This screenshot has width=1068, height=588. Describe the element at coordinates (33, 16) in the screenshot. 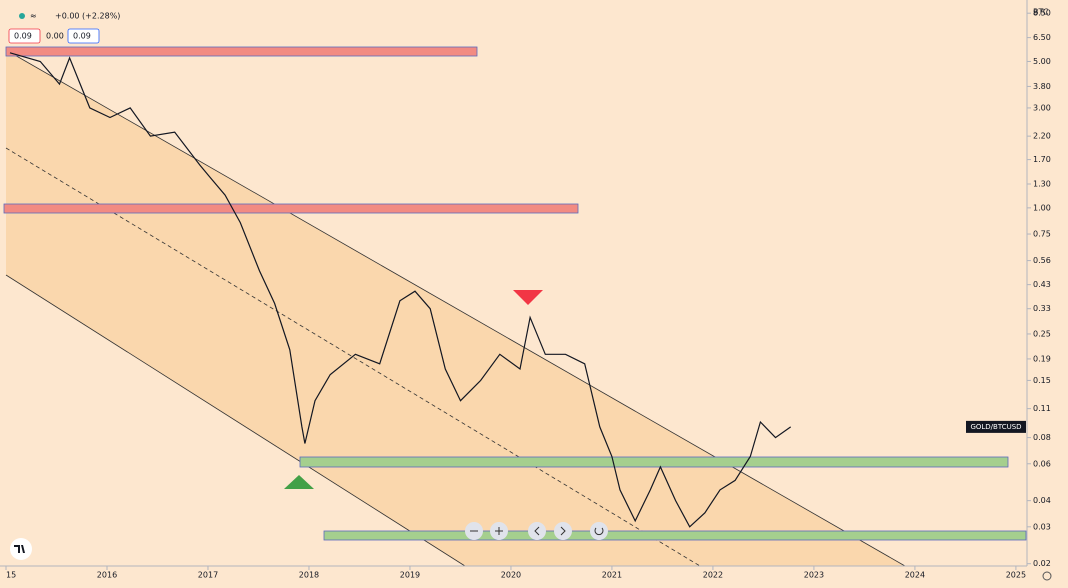

I see `symbol-icon: ≈` at that location.